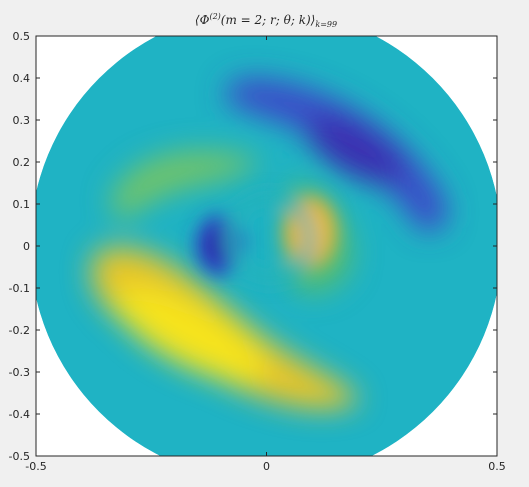  What do you see at coordinates (19, 456) in the screenshot?
I see `y-tick-label: -0.5` at bounding box center [19, 456].